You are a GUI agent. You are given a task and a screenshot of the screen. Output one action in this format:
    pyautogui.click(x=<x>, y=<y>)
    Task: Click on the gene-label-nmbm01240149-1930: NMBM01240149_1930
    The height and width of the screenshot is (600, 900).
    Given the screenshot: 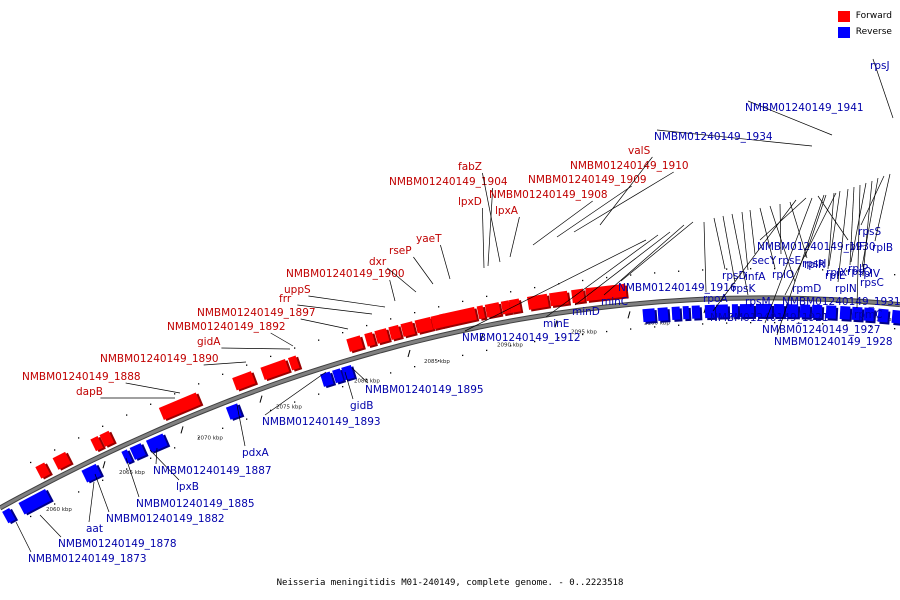 What is the action you would take?
    pyautogui.click(x=816, y=247)
    